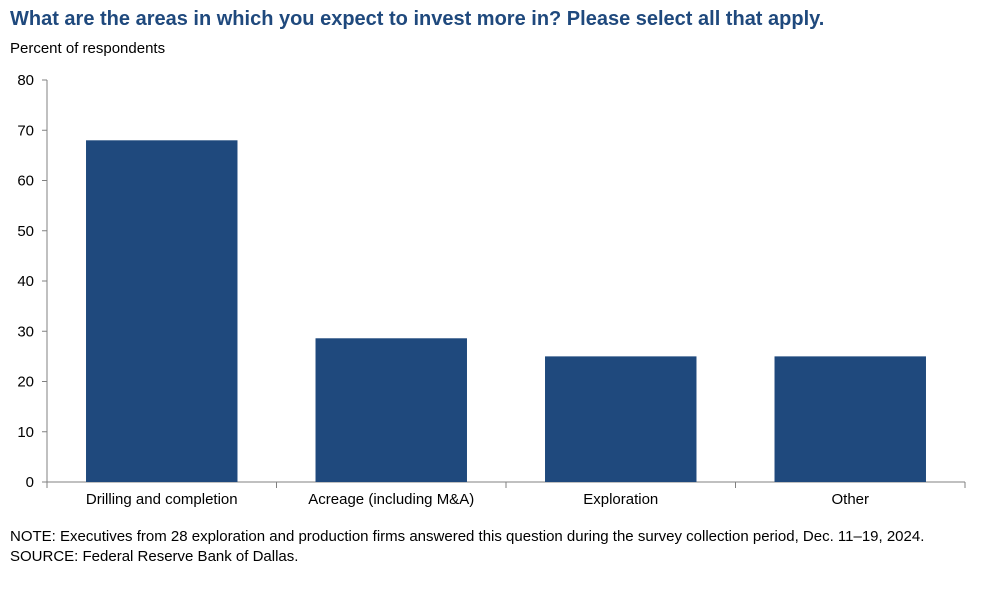 This screenshot has height=589, width=997. What do you see at coordinates (25, 231) in the screenshot?
I see `y-tick-label: 50` at bounding box center [25, 231].